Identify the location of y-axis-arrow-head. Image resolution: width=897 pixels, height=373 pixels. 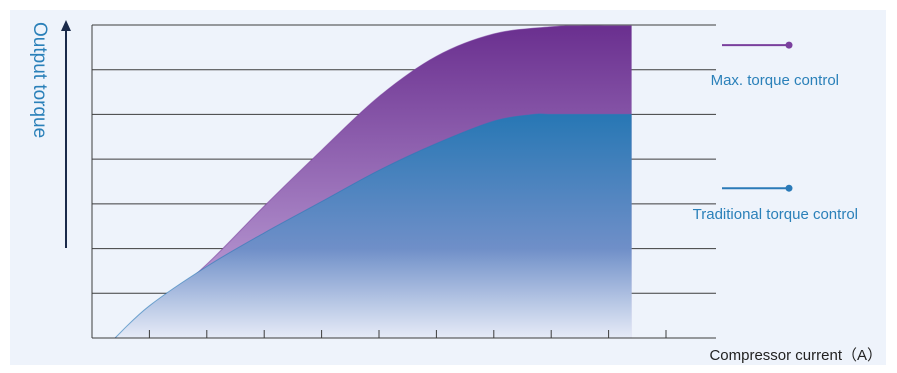
(66, 25).